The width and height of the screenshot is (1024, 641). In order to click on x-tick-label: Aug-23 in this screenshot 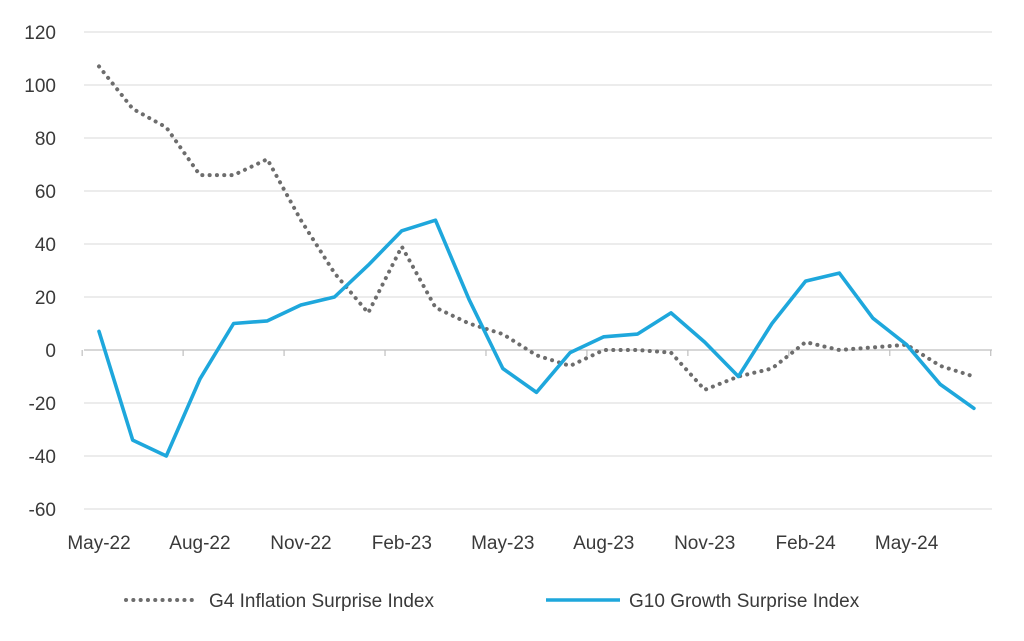, I will do `click(603, 543)`.